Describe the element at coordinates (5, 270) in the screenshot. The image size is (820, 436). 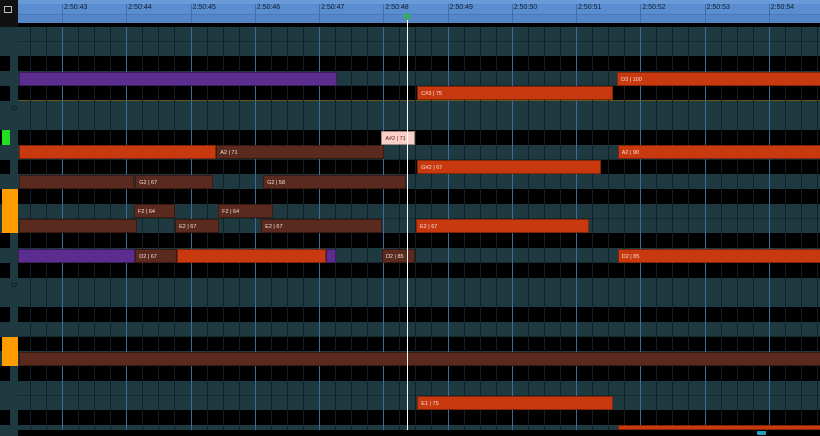
I see `piano-key-csharp2` at that location.